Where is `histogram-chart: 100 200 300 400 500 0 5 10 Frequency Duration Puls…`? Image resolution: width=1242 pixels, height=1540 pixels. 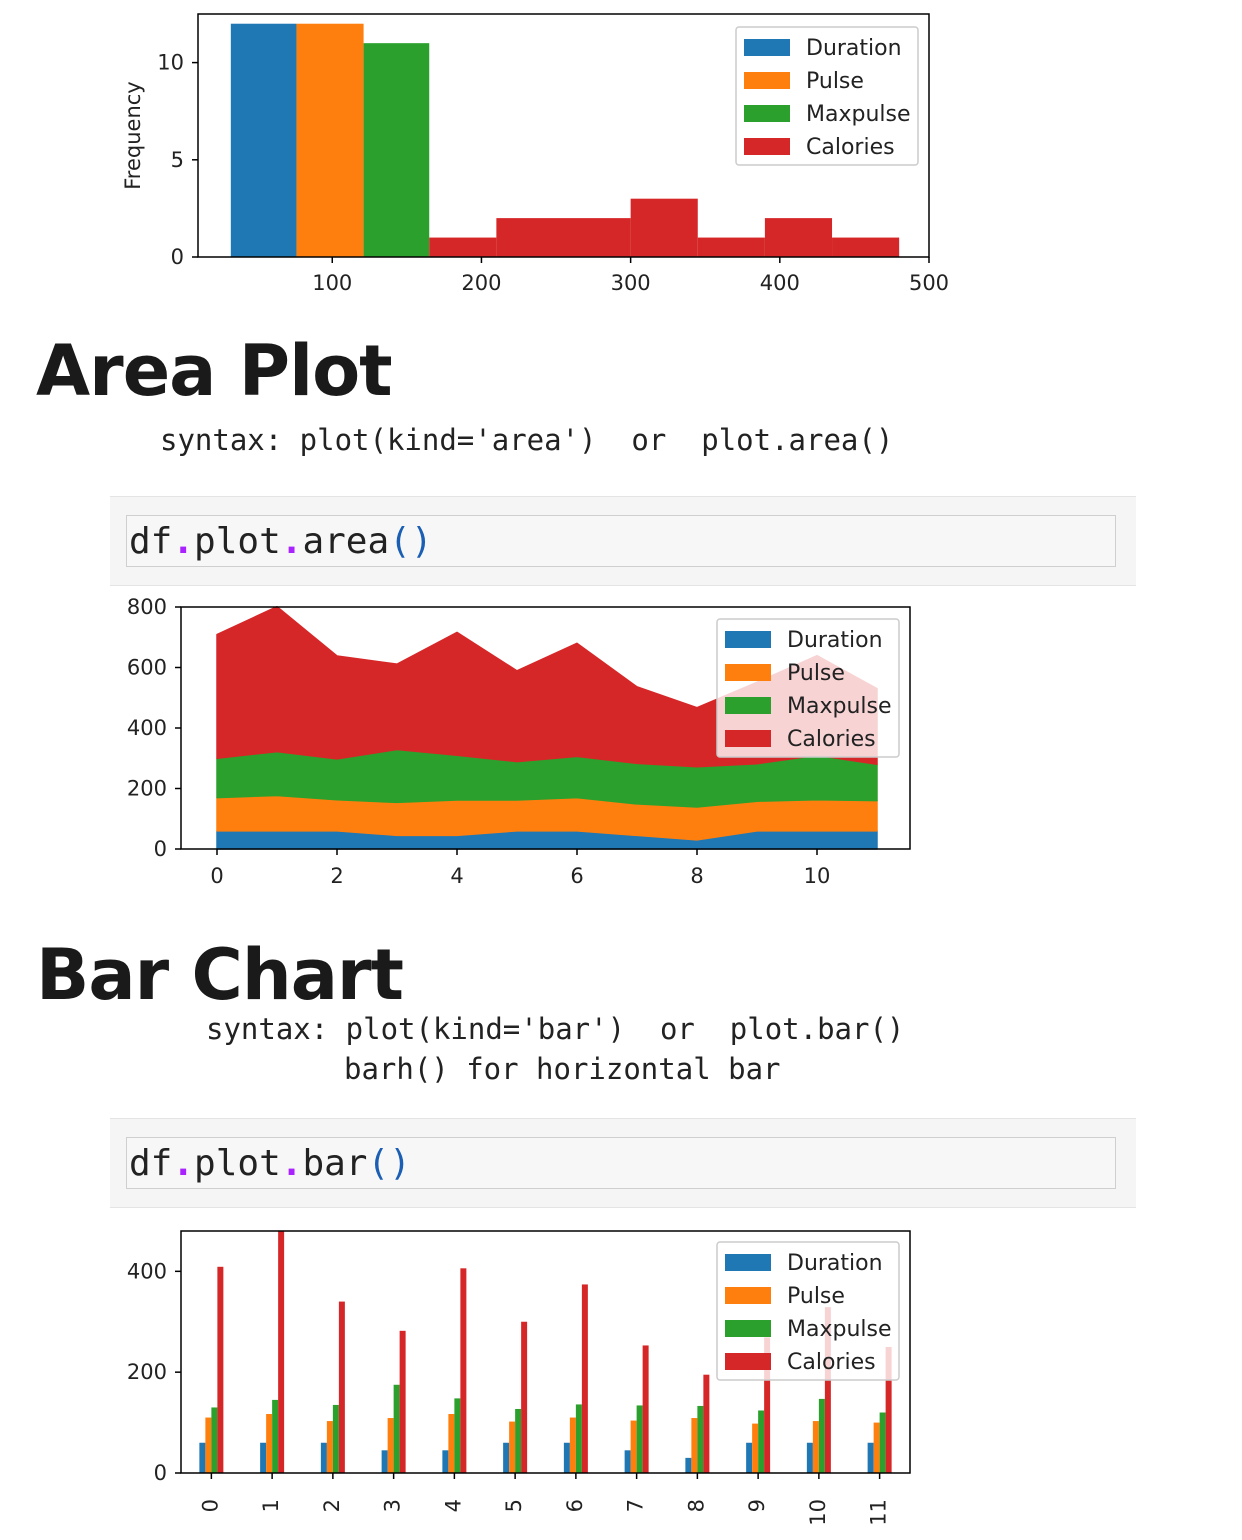 histogram-chart: 100 200 300 400 500 0 5 10 Frequency Duration Puls… is located at coordinates (535, 154).